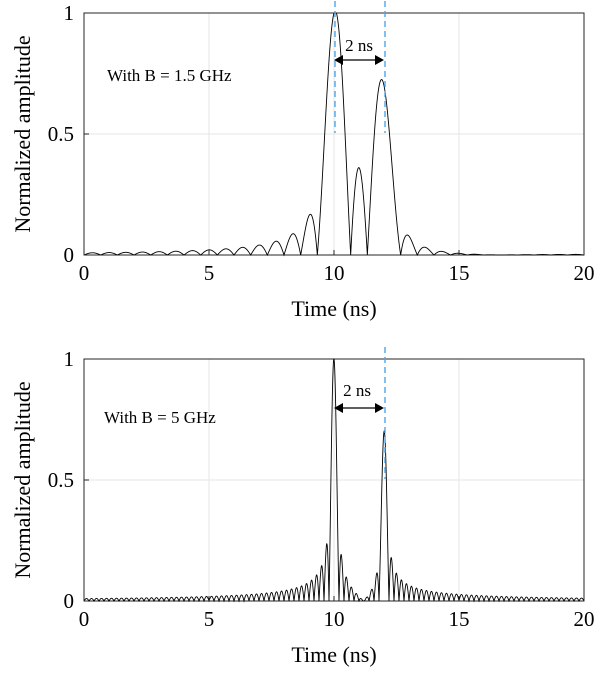 The image size is (614, 675). Describe the element at coordinates (359, 60) in the screenshot. I see `separation-arrow-top` at that location.